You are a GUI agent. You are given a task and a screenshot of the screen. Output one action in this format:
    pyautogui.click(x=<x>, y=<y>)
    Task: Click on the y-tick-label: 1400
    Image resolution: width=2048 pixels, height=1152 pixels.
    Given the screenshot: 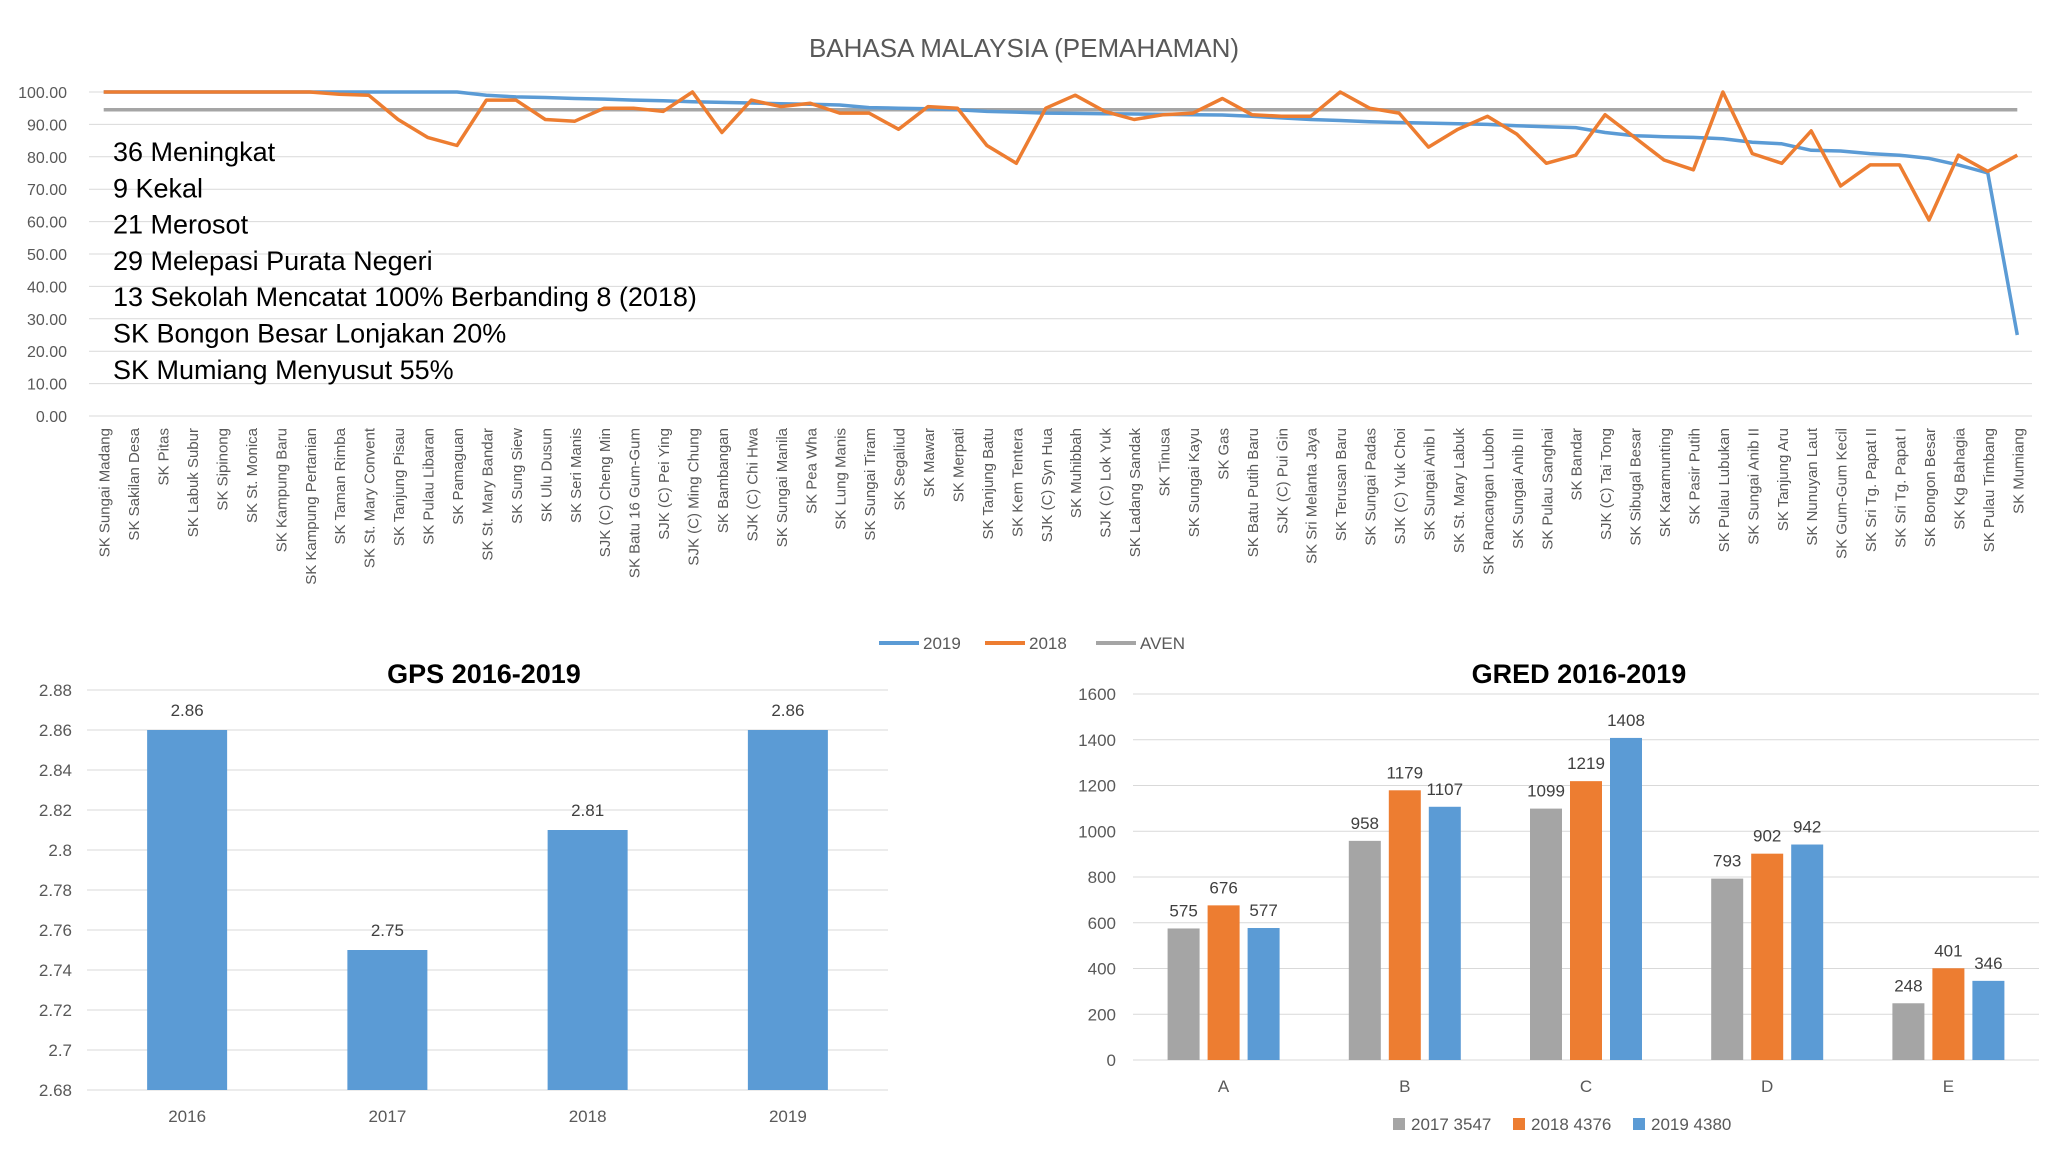 What is the action you would take?
    pyautogui.click(x=1097, y=740)
    